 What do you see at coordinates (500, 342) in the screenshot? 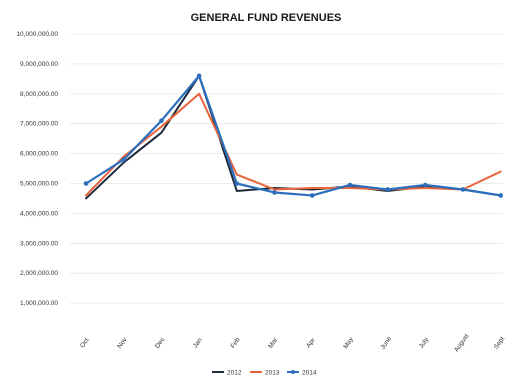
I see `x-tick-label: Sept` at bounding box center [500, 342].